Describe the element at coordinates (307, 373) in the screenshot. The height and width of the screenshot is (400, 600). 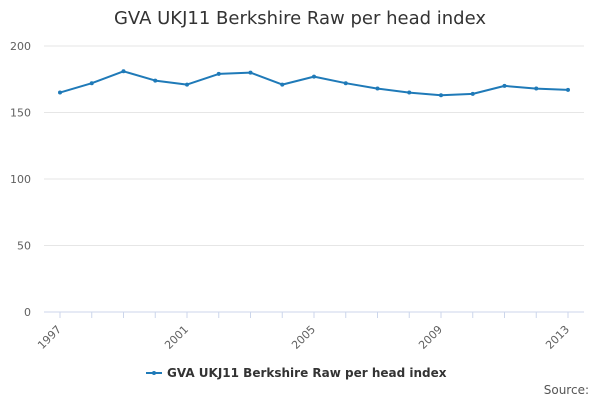
I see `legend-label: GVA UKJ11 Berkshire Raw per head index` at that location.